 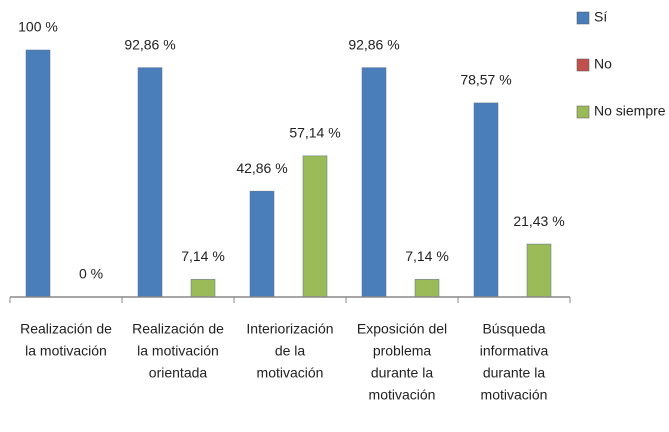 What do you see at coordinates (513, 329) in the screenshot?
I see `x-tick-label: Búsqueda` at bounding box center [513, 329].